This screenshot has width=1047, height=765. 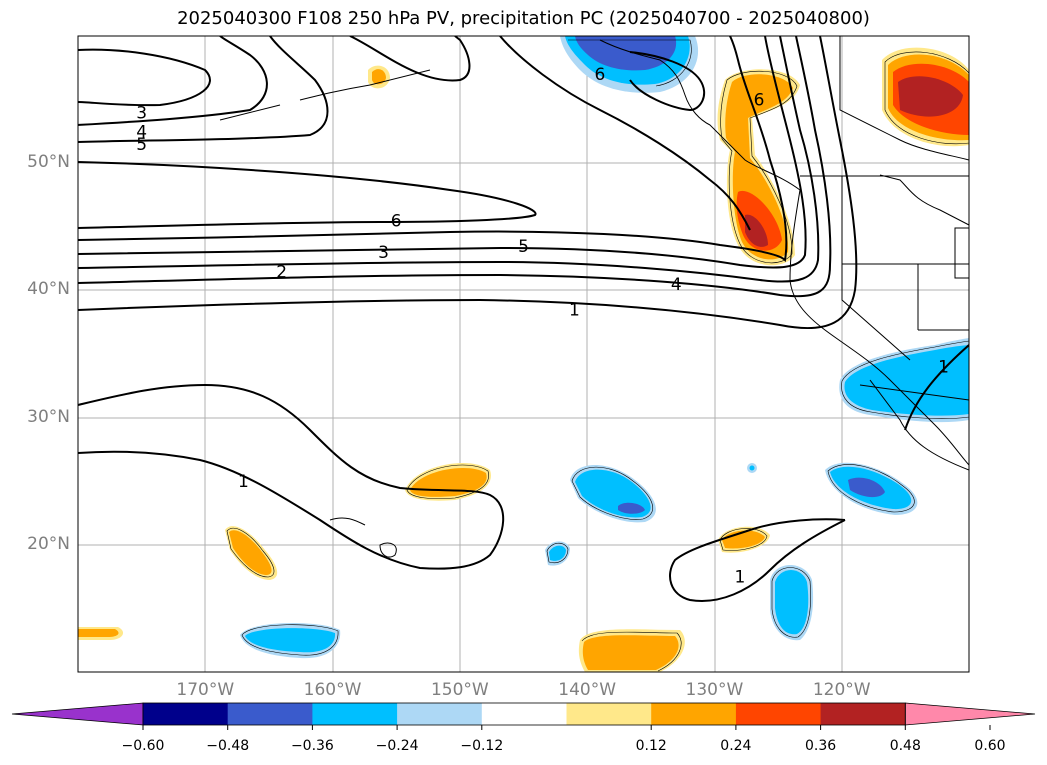 I want to click on colorbar-tick-label: 0.36, so click(x=821, y=746).